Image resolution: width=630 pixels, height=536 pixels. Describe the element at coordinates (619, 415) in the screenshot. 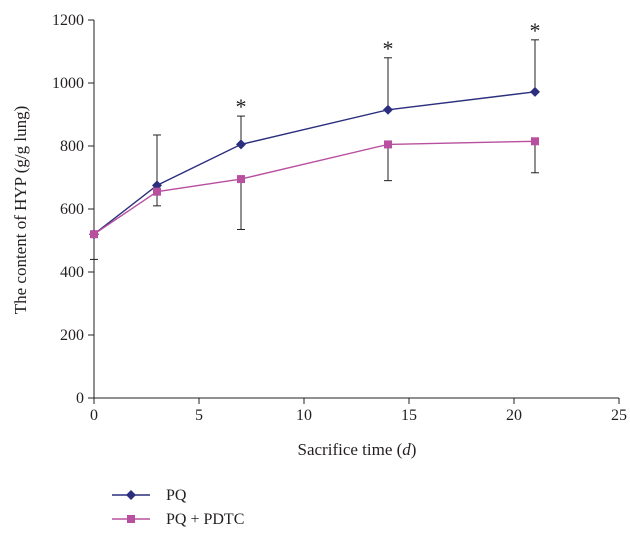

I see `x-tick-label: 25` at that location.